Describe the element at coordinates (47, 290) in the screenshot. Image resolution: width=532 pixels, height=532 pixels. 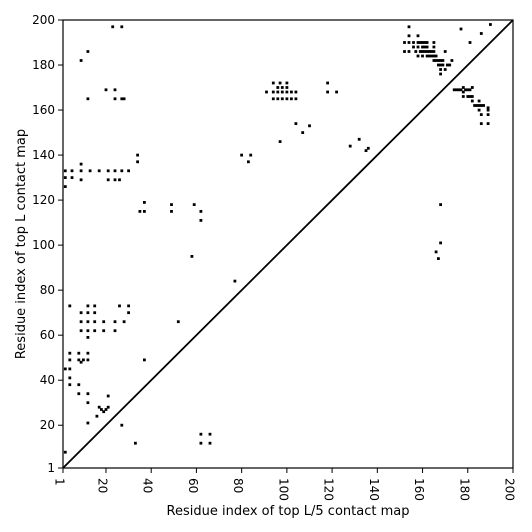
I see `y-tick-label: 80` at that location.